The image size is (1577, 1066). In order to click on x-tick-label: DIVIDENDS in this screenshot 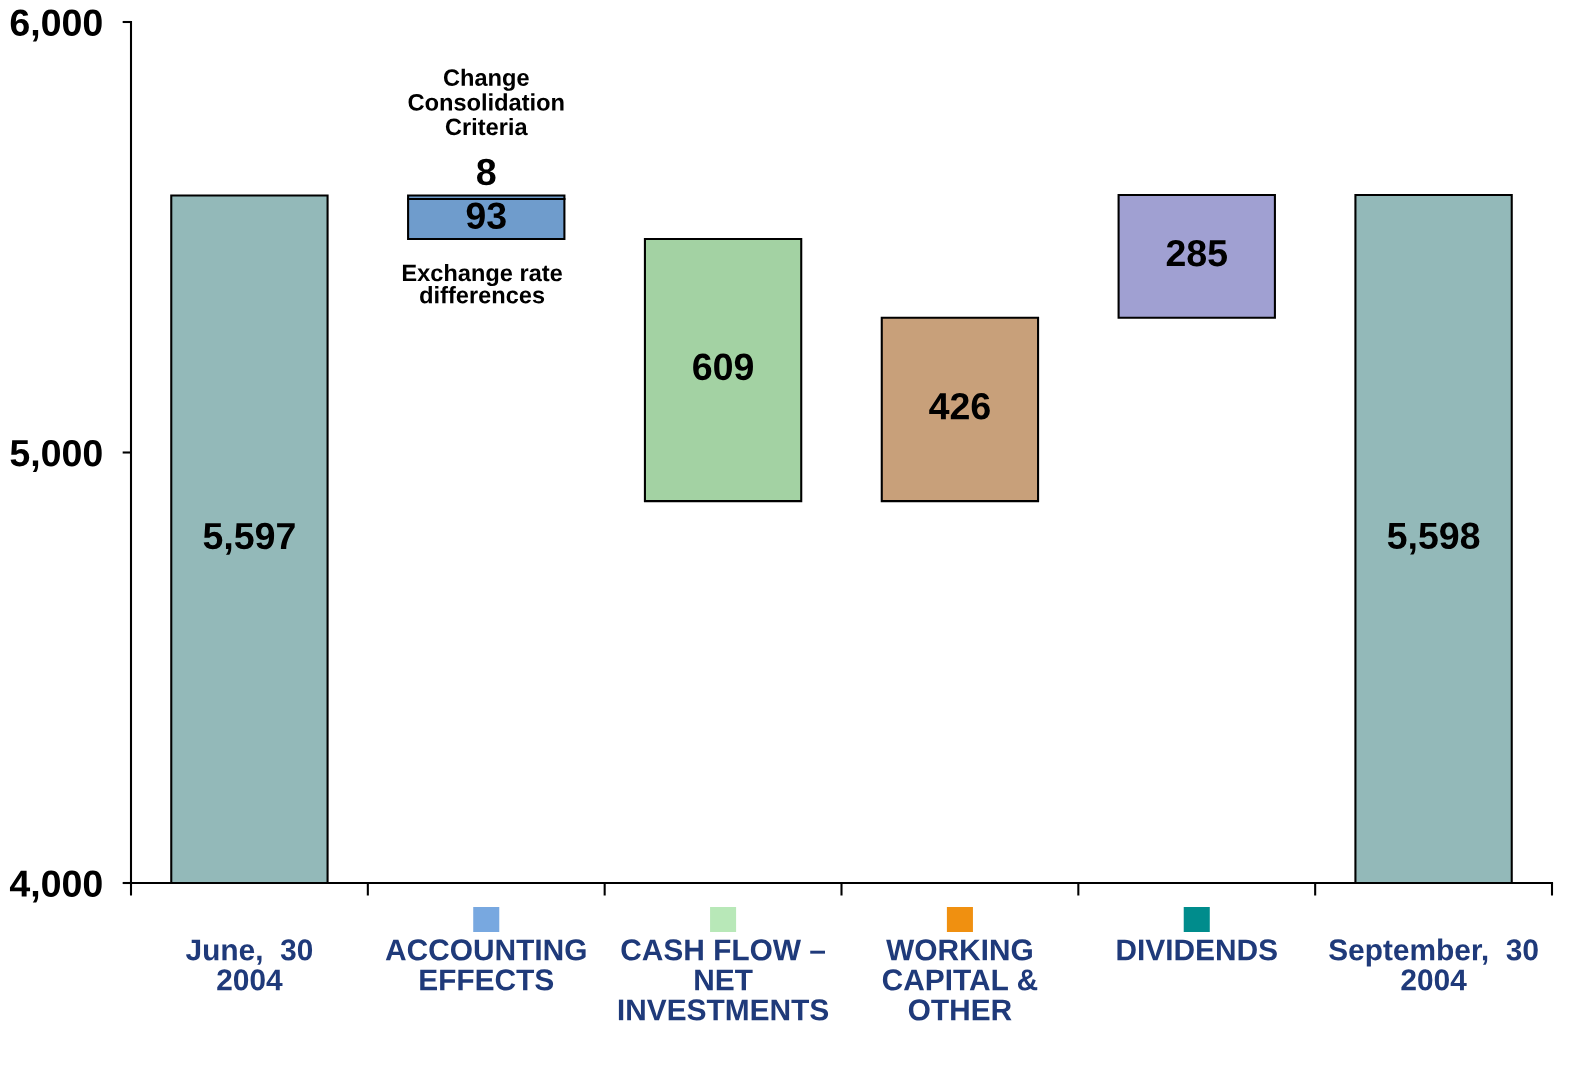, I will do `click(1197, 950)`.